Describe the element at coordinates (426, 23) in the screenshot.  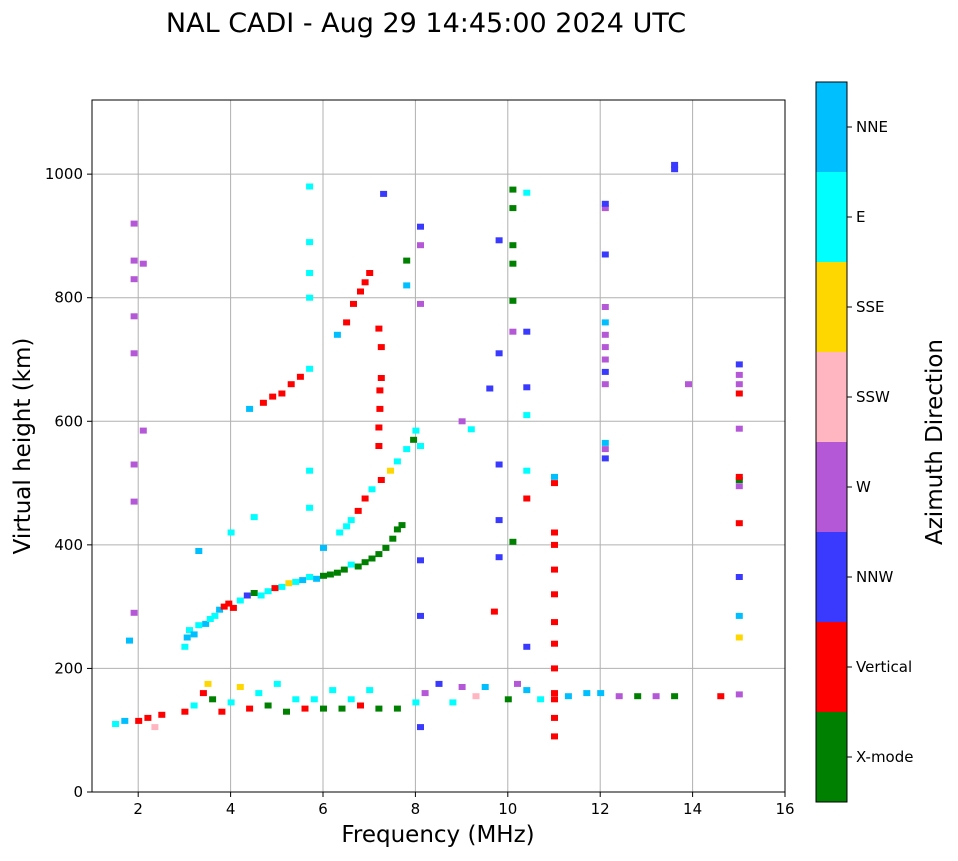
I see `chart-title: NAL CADI - Aug 29 14:45:00 2024 UTC` at that location.